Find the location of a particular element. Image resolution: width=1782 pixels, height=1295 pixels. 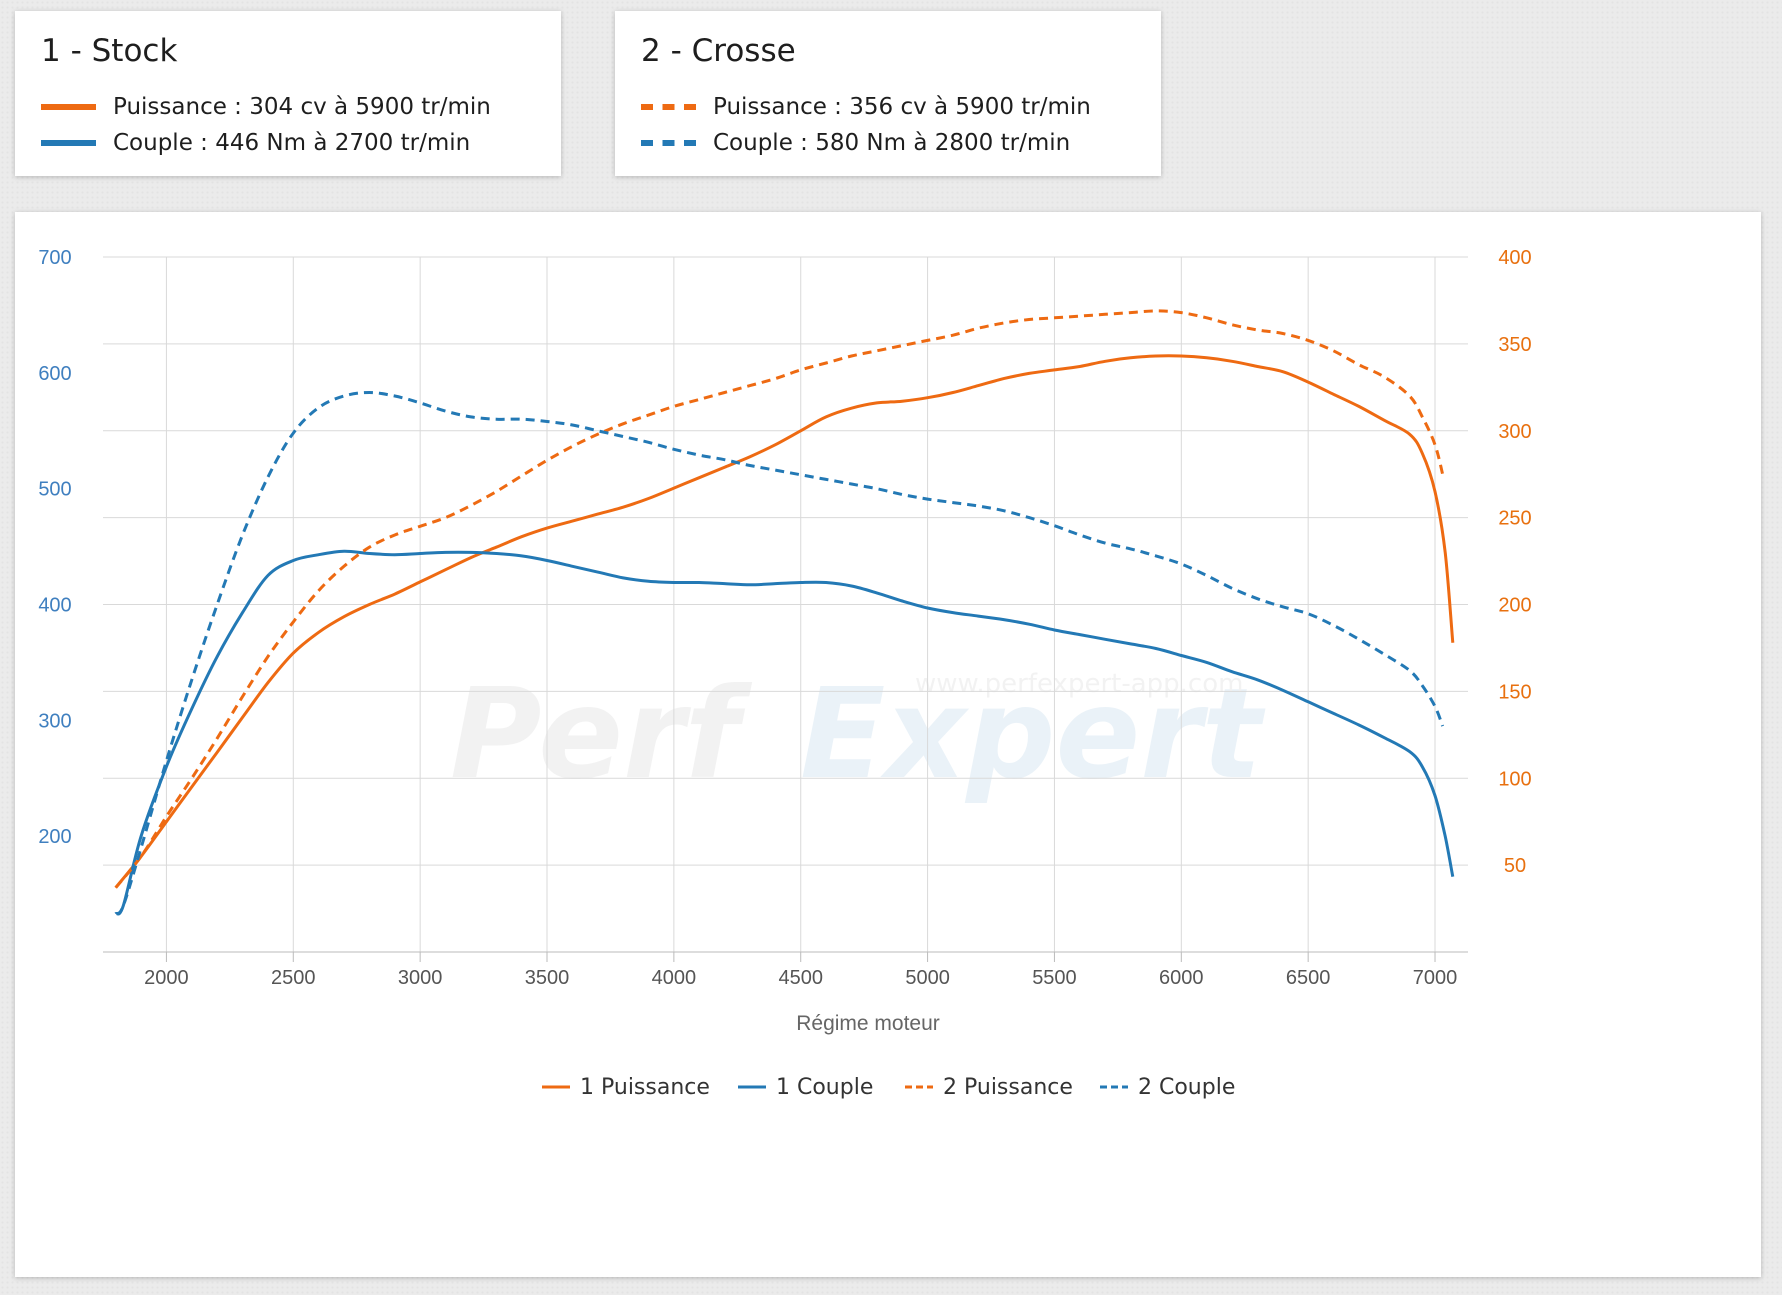

legend-label: Couple : 446 Nm à 2700 tr/min is located at coordinates (292, 143).